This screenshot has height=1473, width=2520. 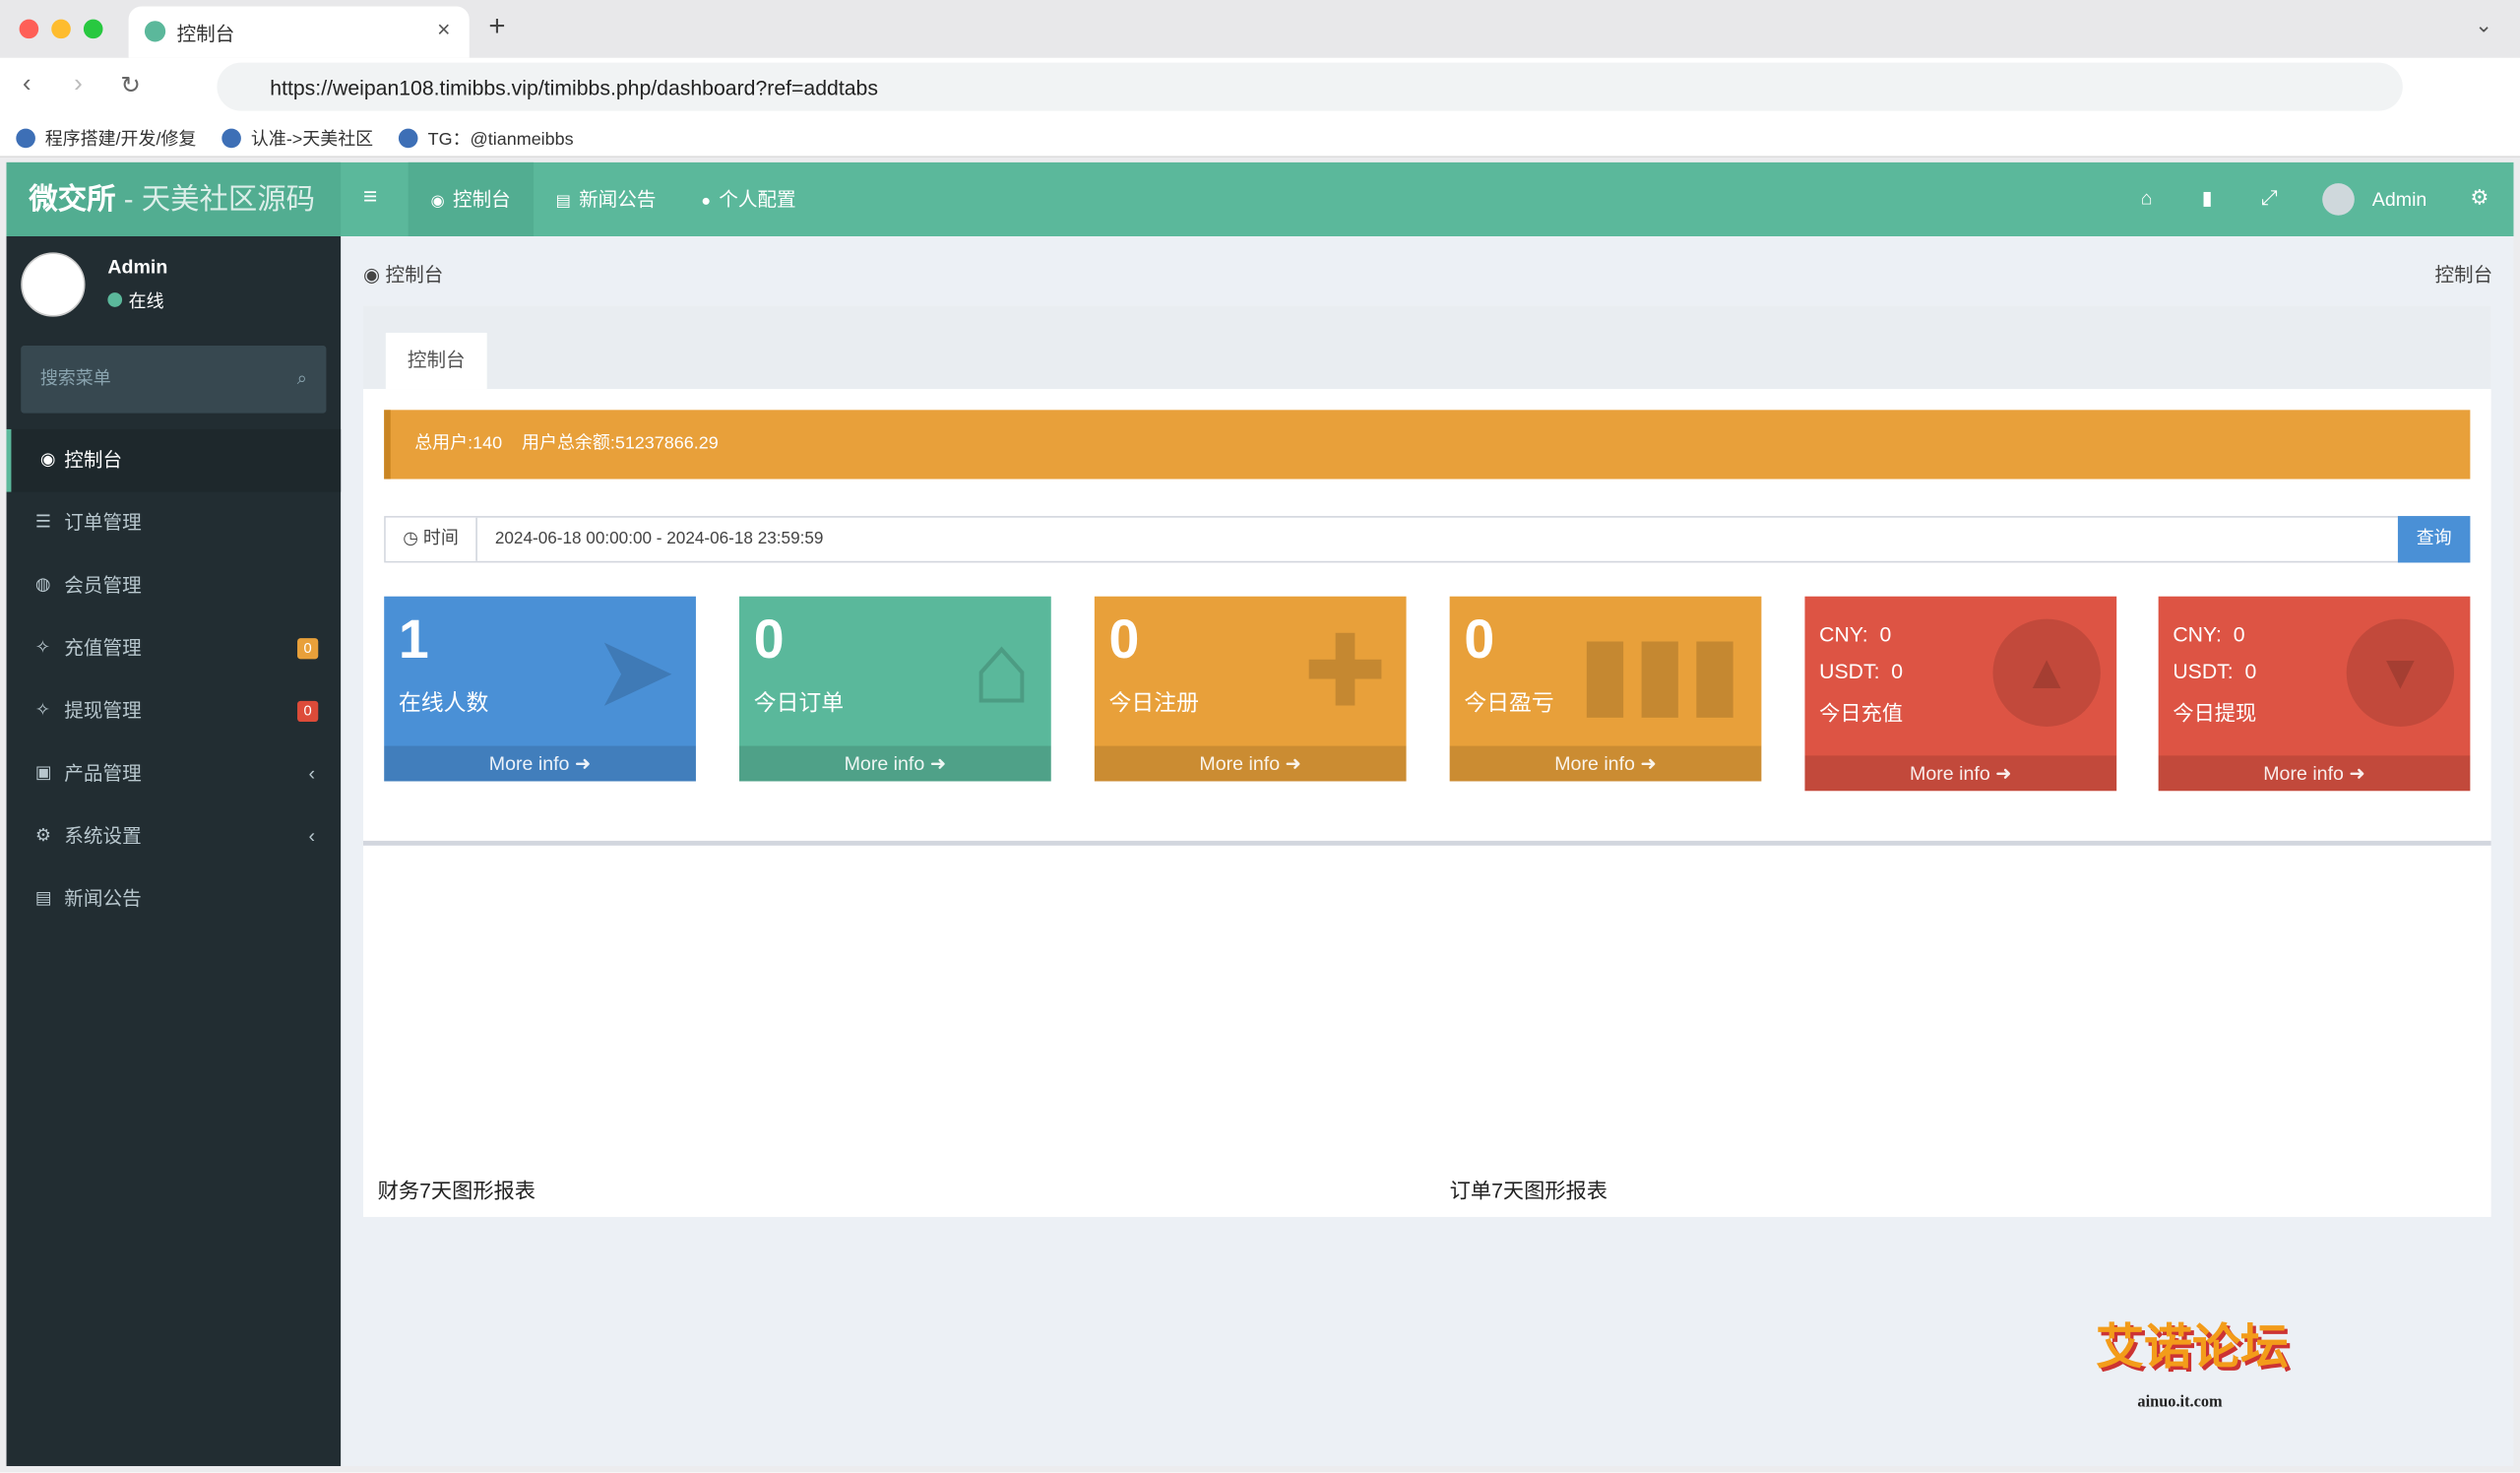 I want to click on fullscreen-icon: ⤢, so click(x=2270, y=197).